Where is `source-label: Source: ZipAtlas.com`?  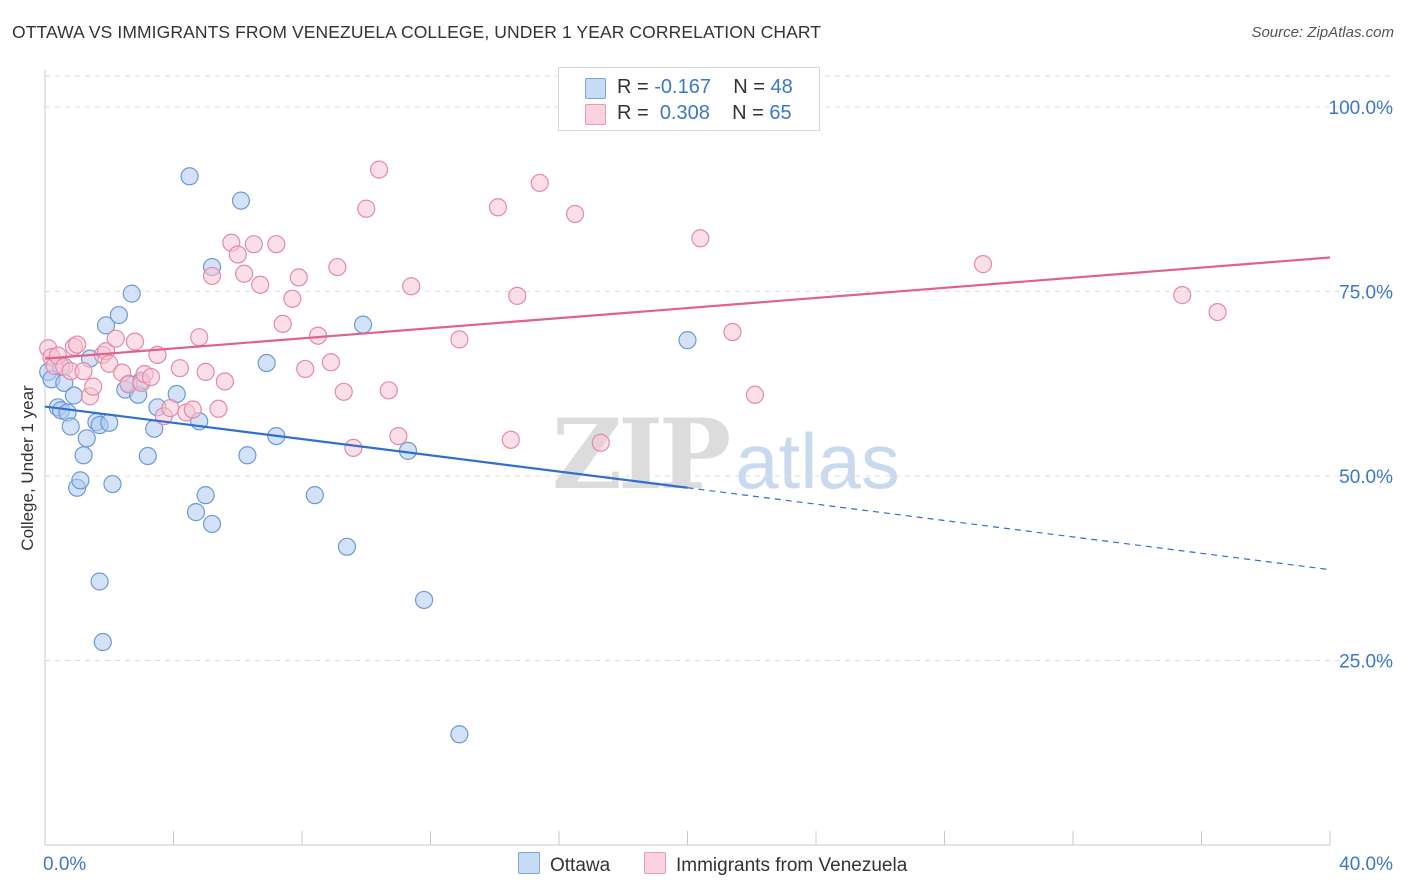
source-label: Source: ZipAtlas.com is located at coordinates (1322, 32).